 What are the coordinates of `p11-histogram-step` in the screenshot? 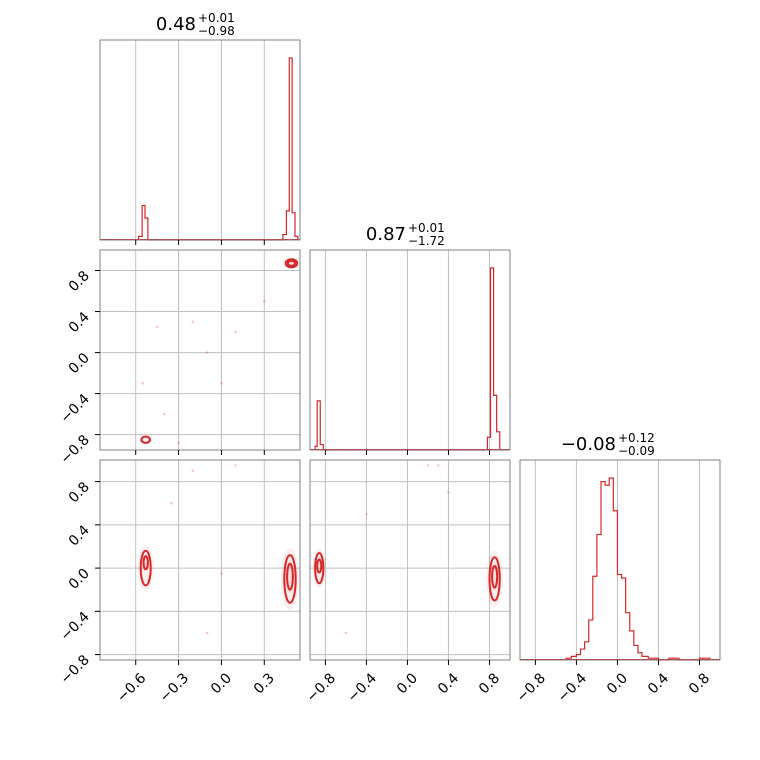 It's located at (408, 359).